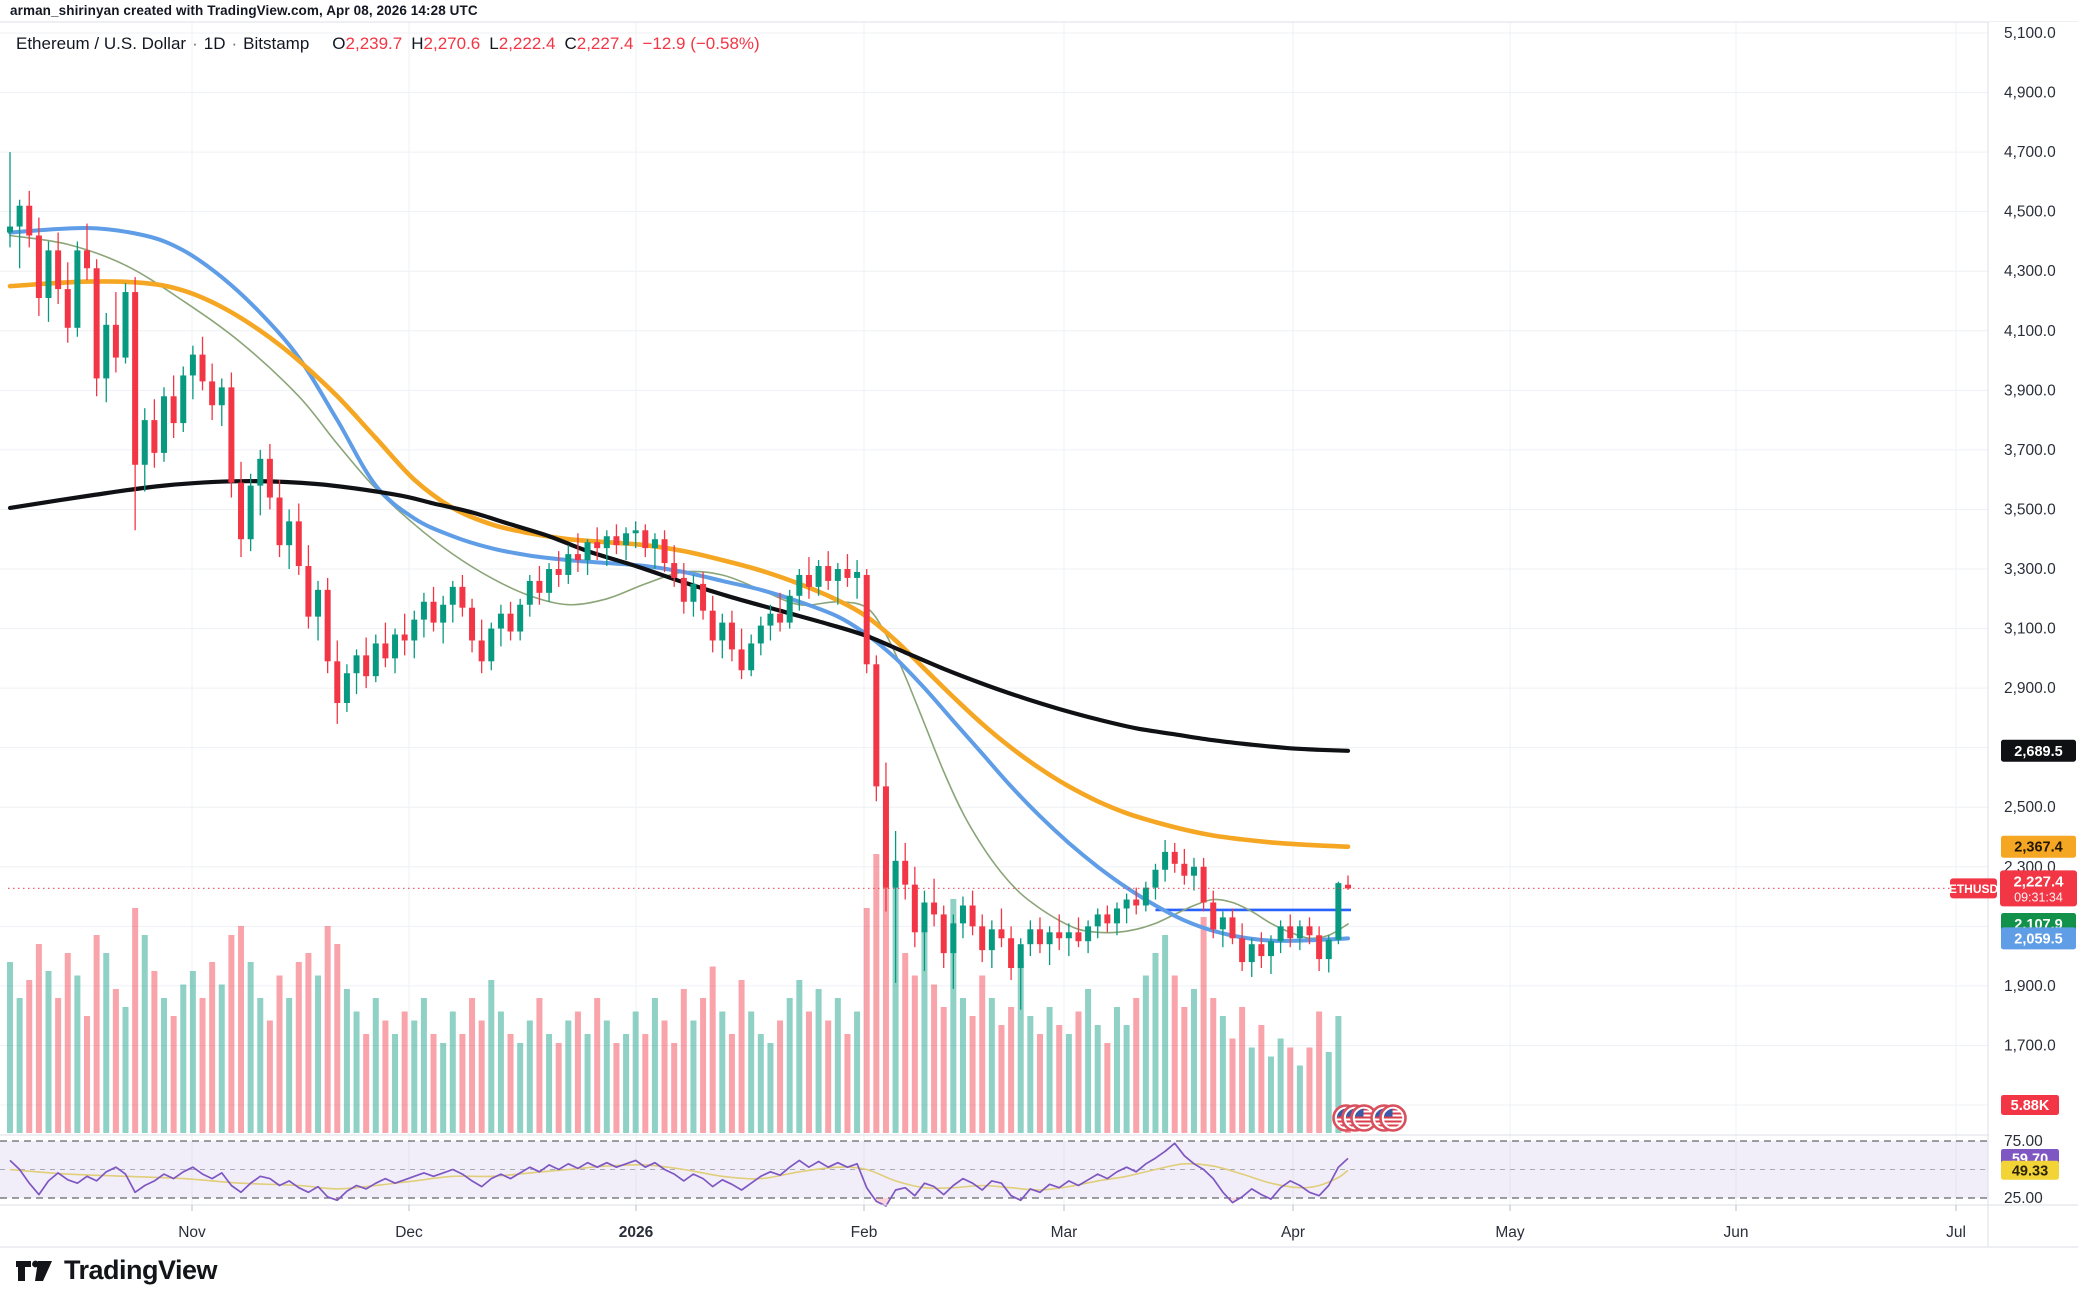 This screenshot has width=2078, height=1311. I want to click on rsi-line, so click(679, 1174).